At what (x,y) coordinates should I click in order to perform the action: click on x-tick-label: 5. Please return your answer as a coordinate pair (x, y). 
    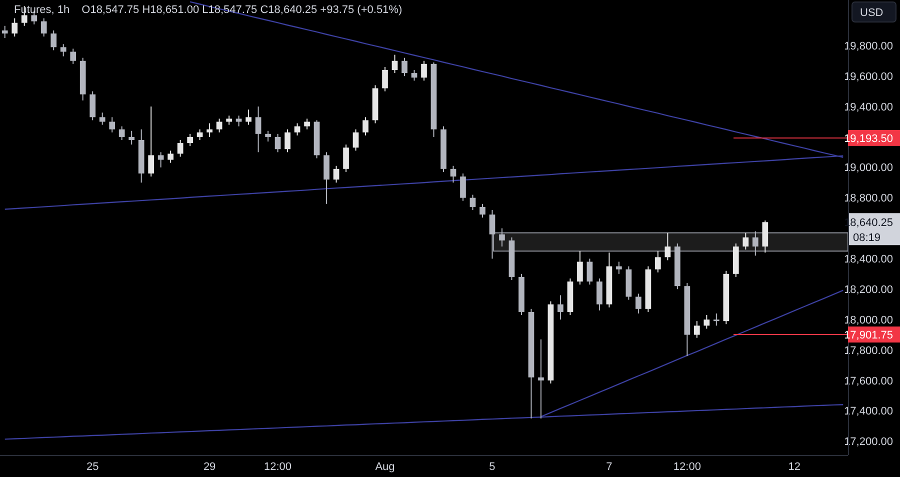
    Looking at the image, I should click on (492, 467).